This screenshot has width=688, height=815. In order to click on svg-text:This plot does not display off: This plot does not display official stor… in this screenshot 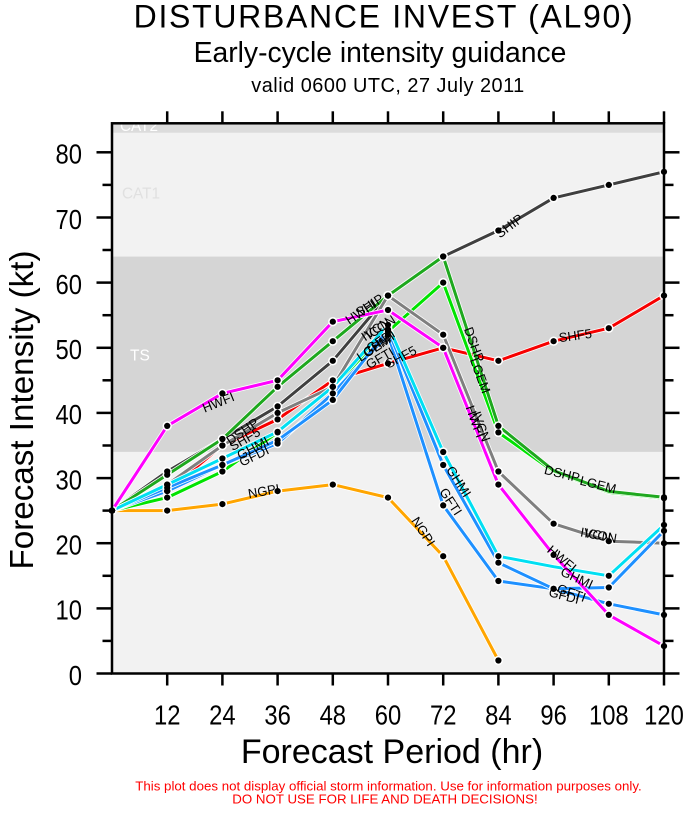, I will do `click(388, 786)`.